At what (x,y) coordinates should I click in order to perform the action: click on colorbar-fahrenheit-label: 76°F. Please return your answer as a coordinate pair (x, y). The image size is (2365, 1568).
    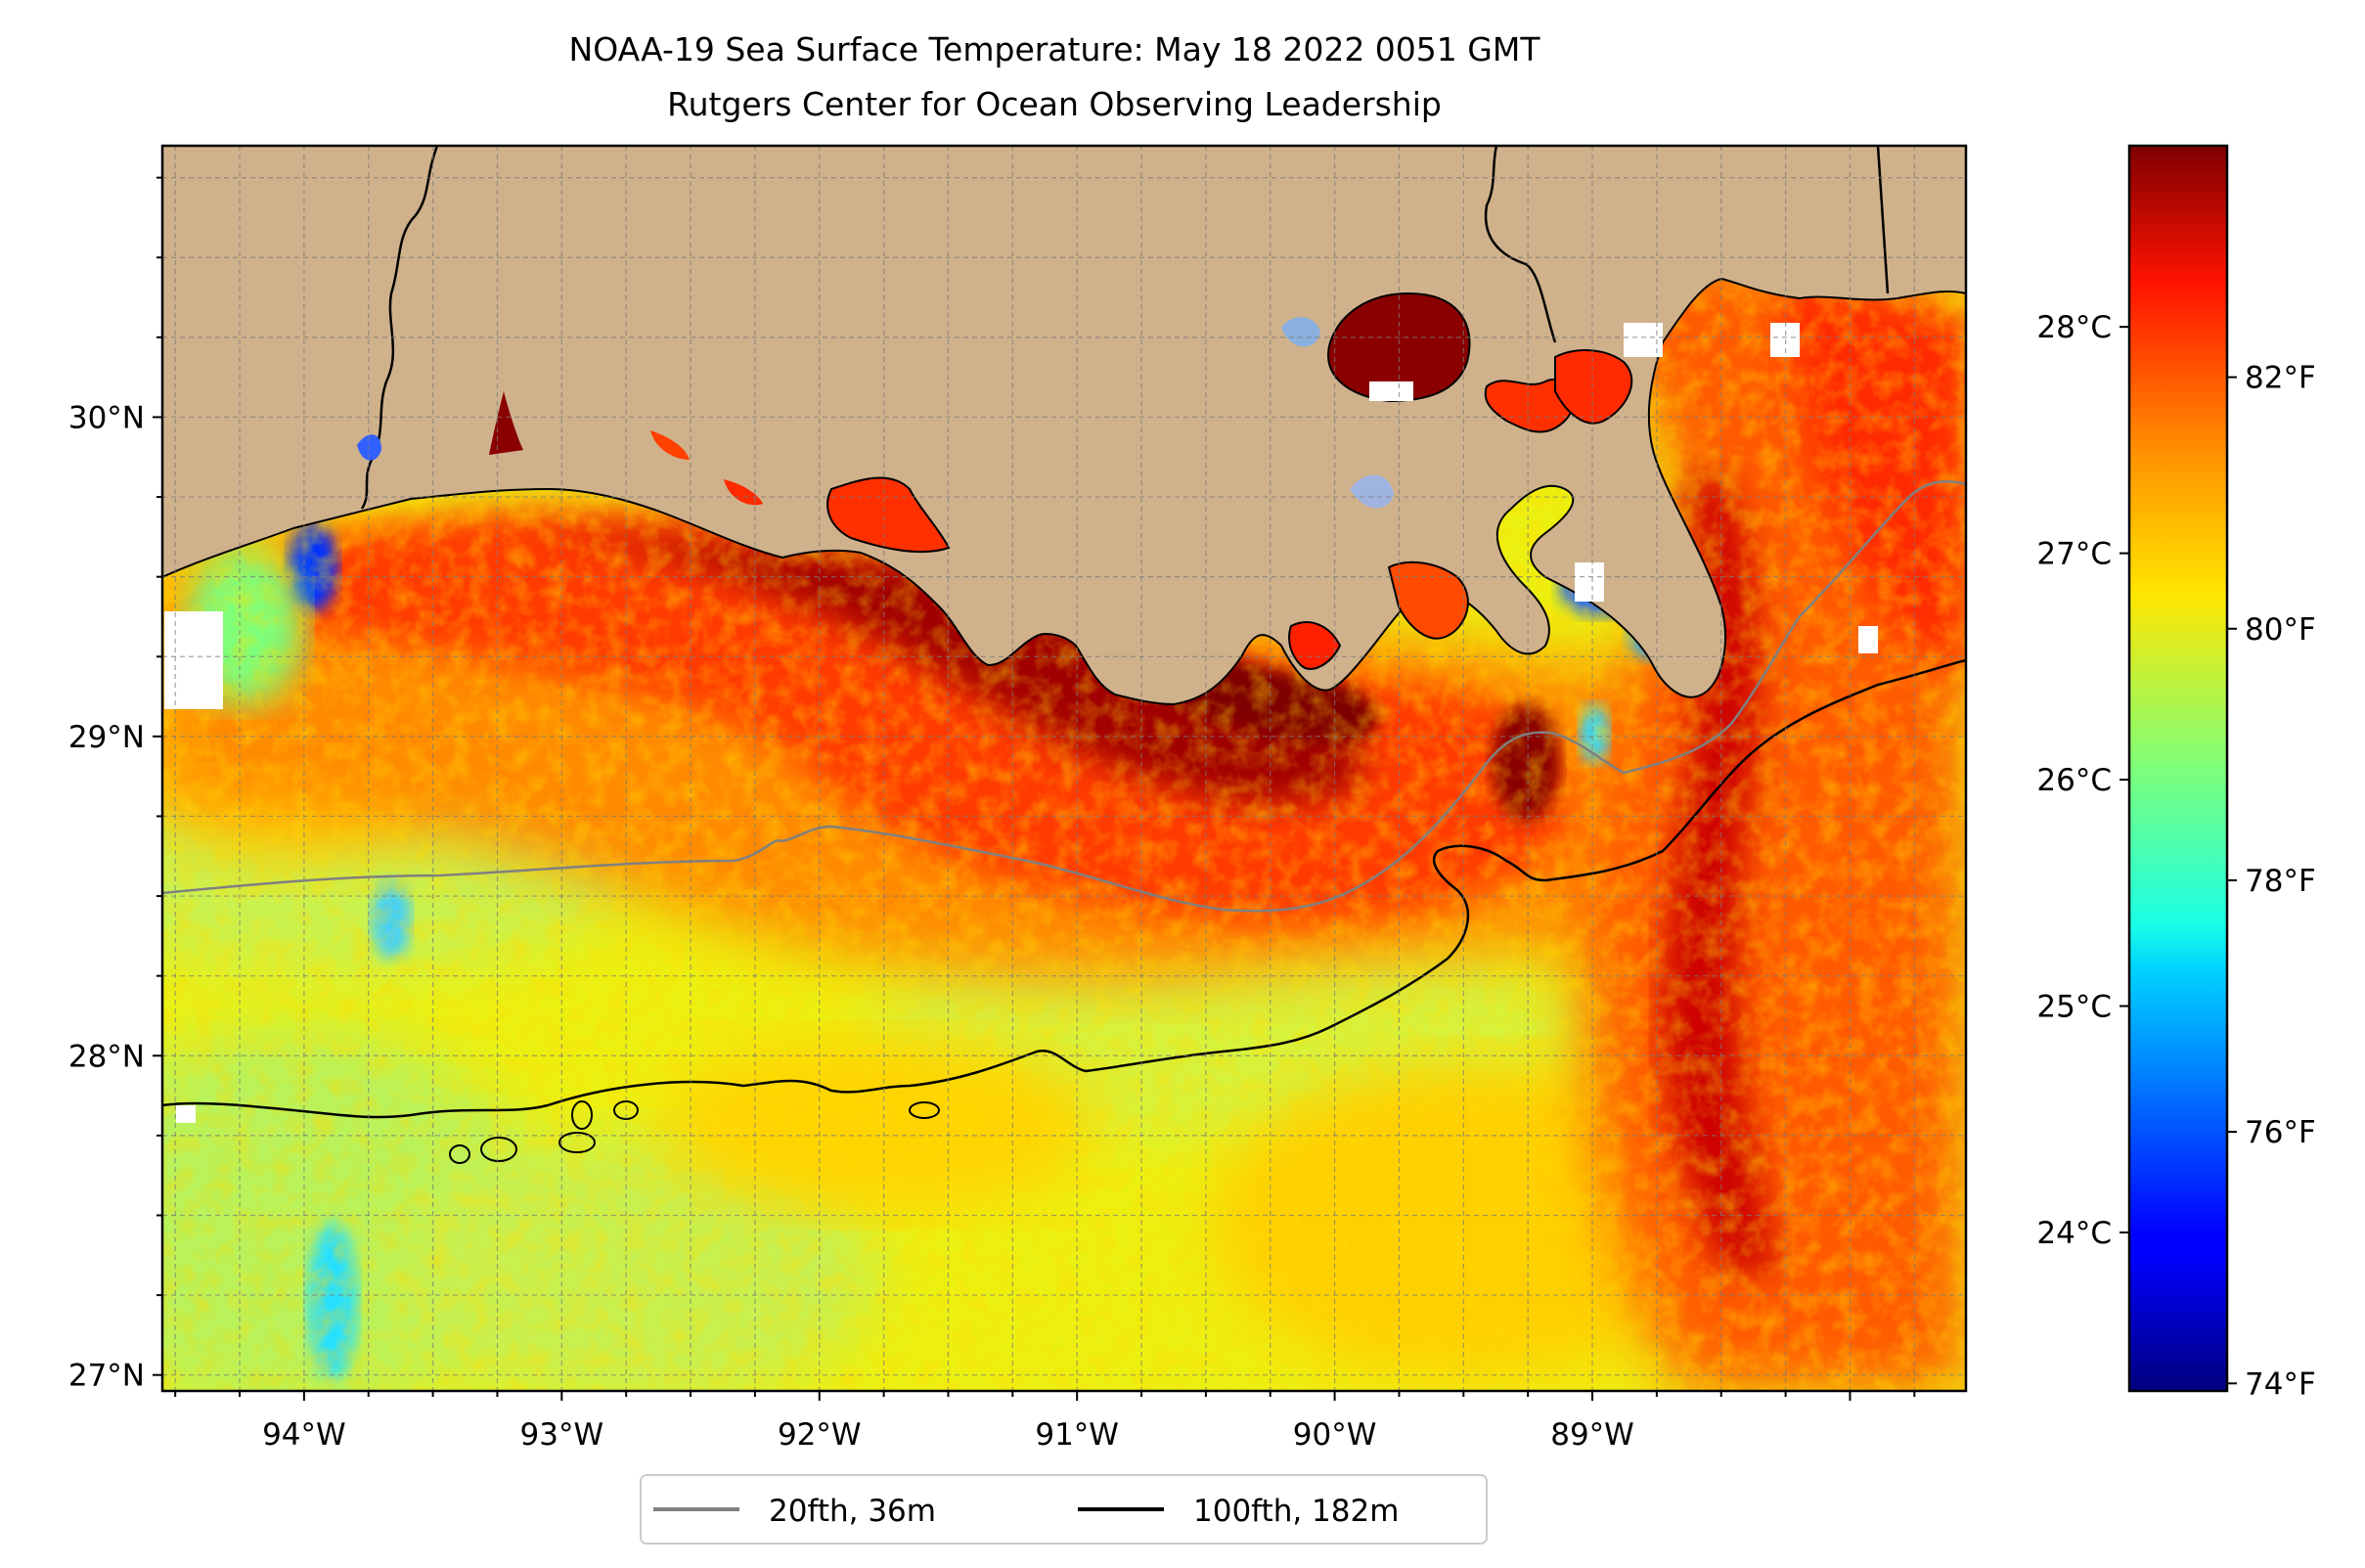
    Looking at the image, I should click on (2280, 1132).